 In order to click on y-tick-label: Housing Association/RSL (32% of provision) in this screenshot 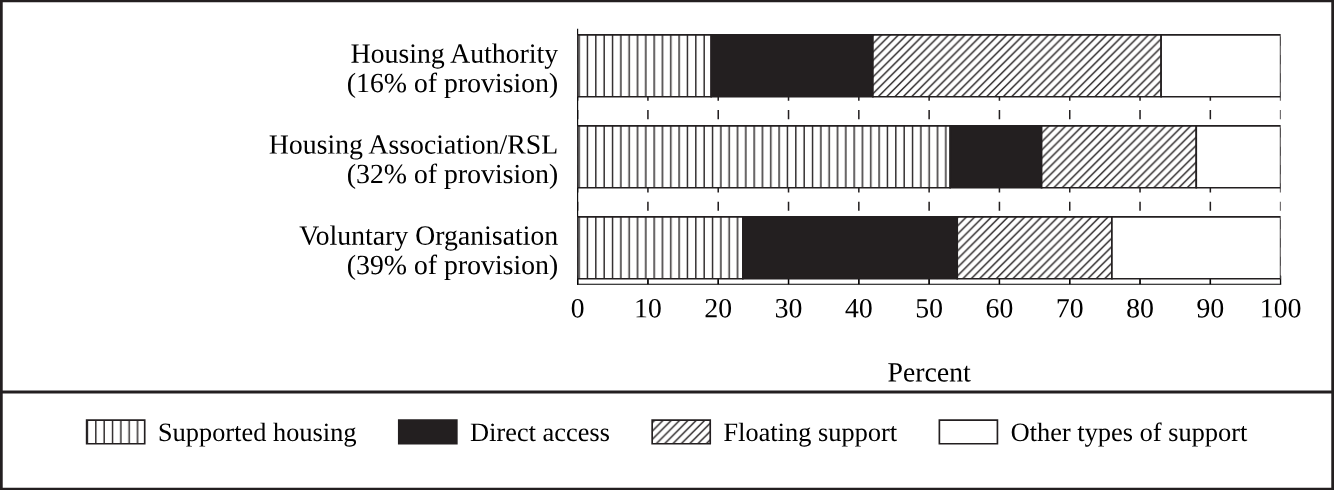, I will do `click(413, 162)`.